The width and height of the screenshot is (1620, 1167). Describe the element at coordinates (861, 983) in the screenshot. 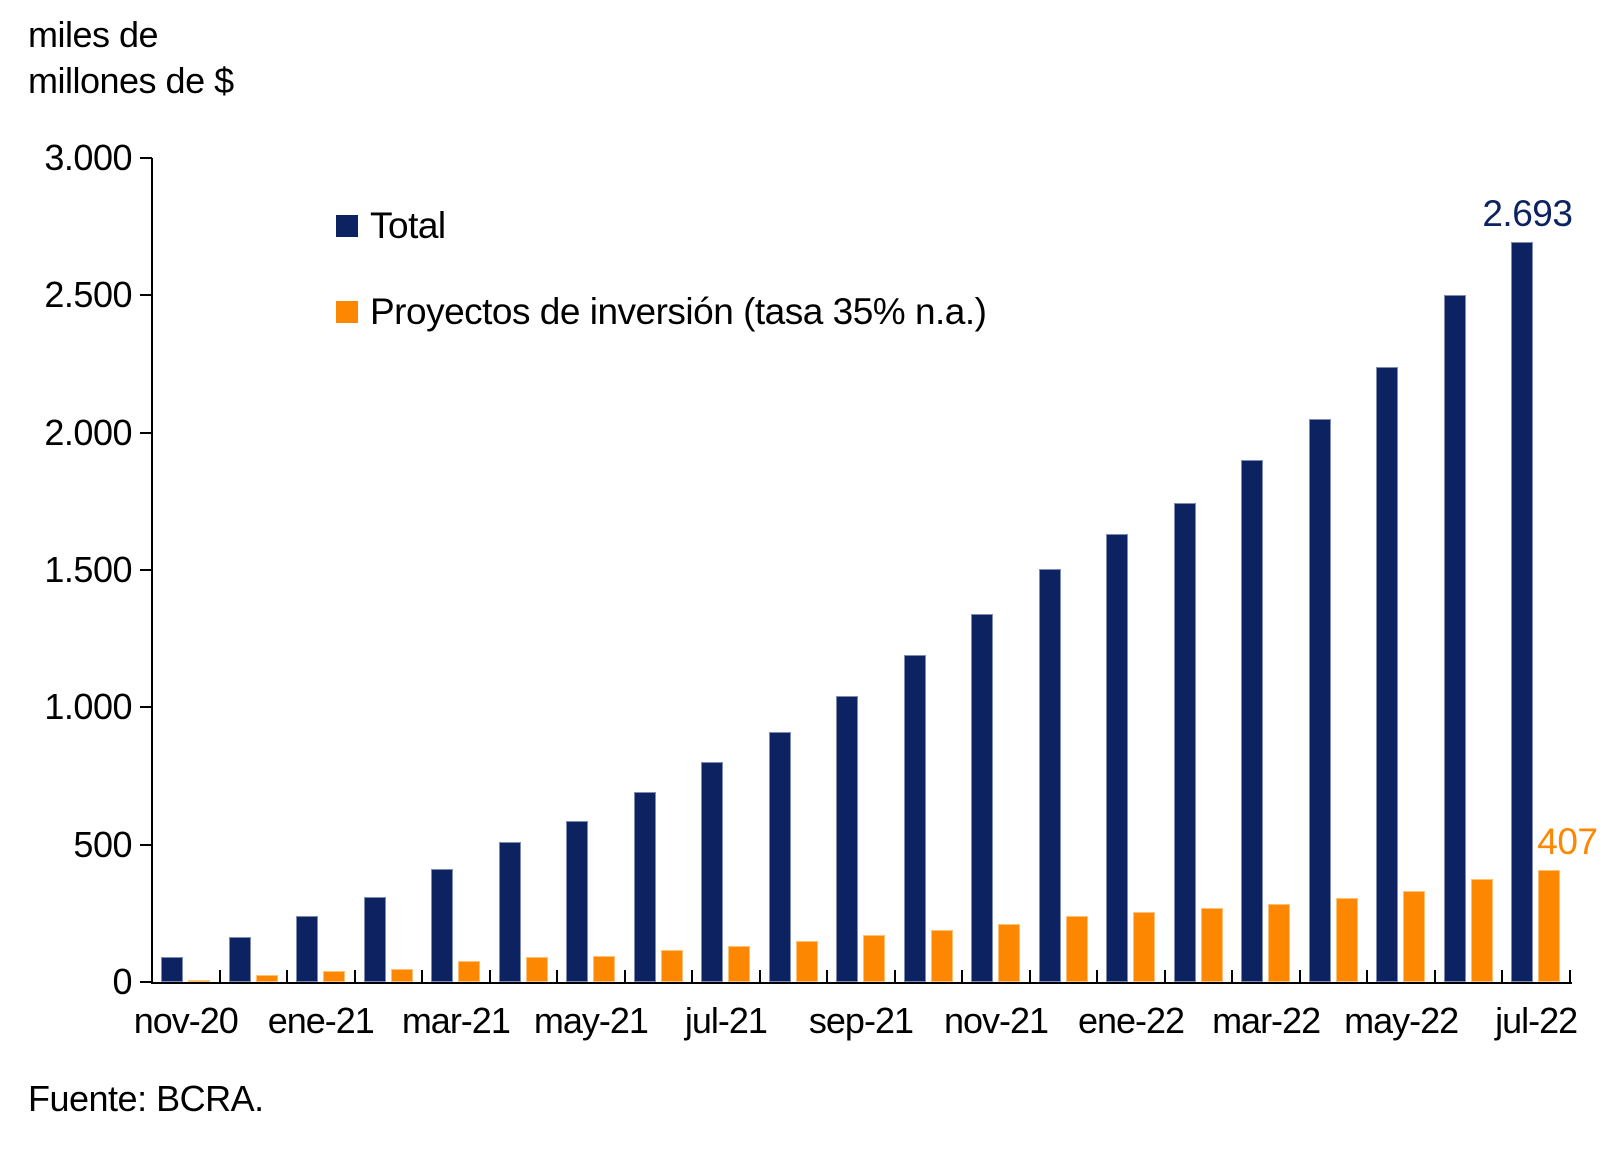

I see `x-axis-line` at that location.